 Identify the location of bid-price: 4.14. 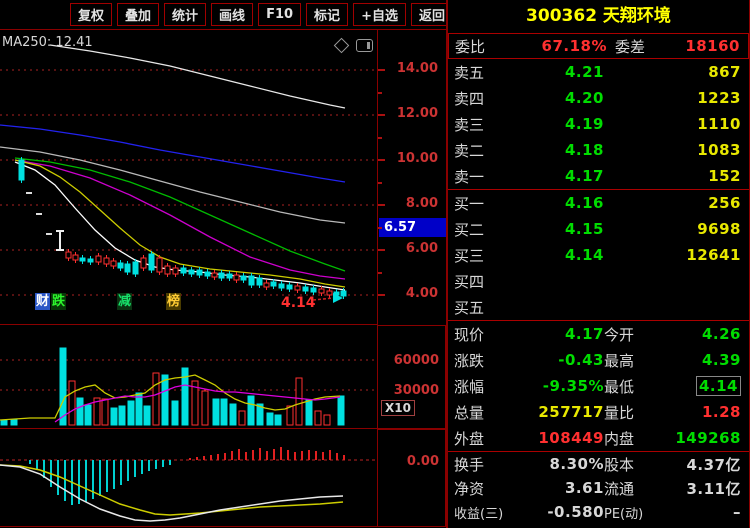
(584, 255).